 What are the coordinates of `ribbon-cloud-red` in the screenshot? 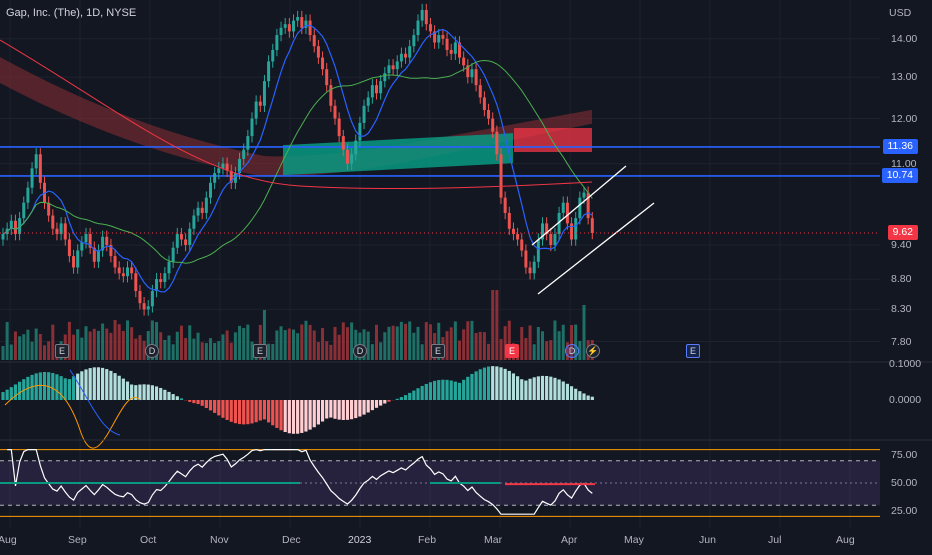 It's located at (553, 140).